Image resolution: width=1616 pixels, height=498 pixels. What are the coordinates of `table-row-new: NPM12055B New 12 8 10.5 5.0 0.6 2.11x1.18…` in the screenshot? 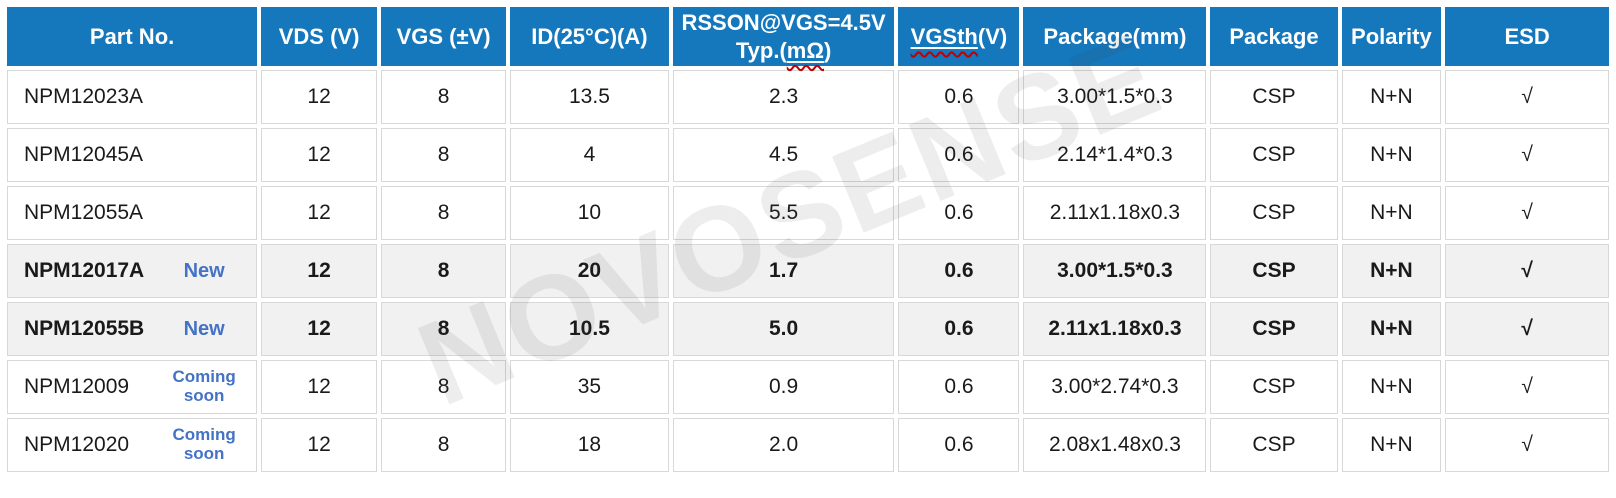 It's located at (808, 329).